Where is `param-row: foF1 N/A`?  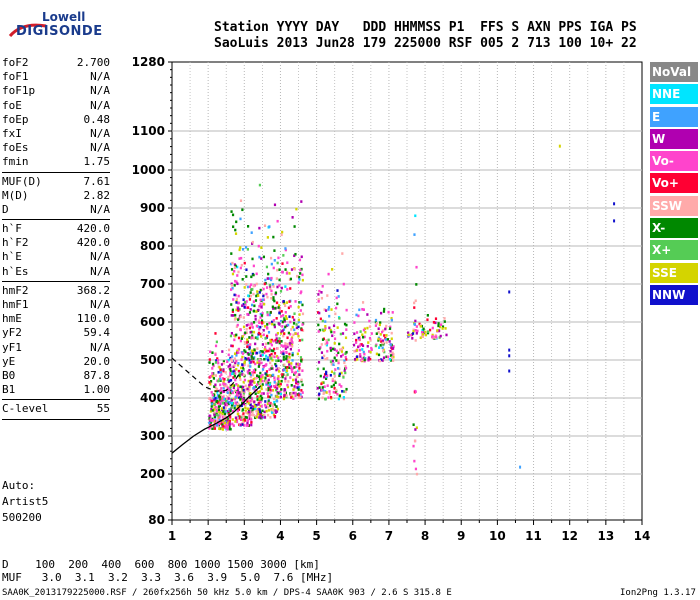 param-row: foF1 N/A is located at coordinates (56, 77).